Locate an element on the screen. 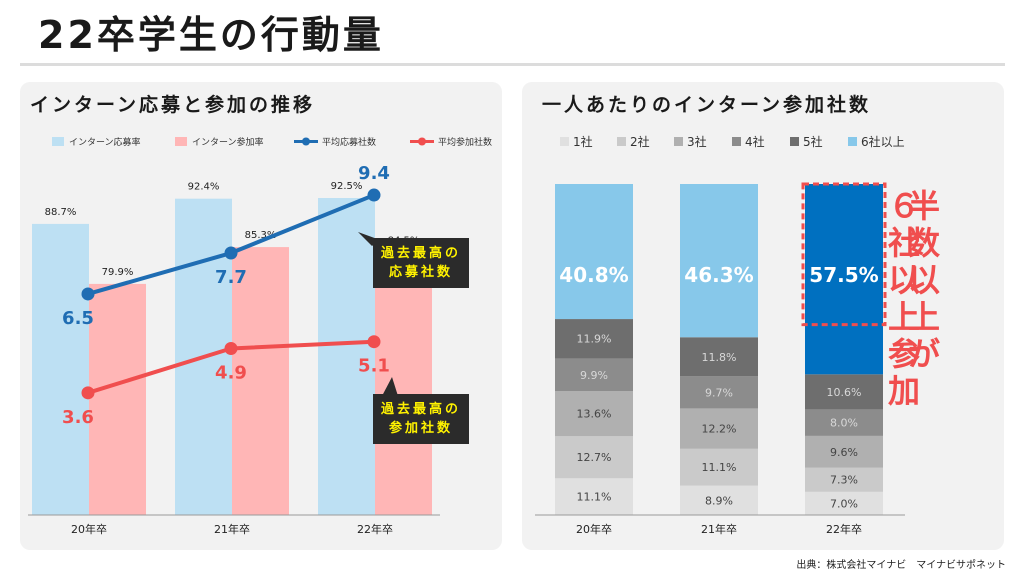 This screenshot has width=1024, height=576. line-data-label: 3.6 is located at coordinates (78, 417).